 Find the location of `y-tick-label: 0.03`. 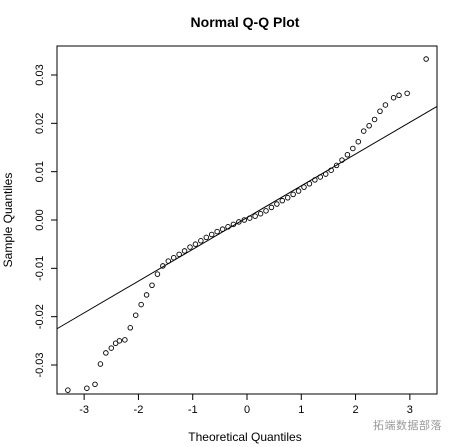

y-tick-label: 0.03 is located at coordinates (40, 74).